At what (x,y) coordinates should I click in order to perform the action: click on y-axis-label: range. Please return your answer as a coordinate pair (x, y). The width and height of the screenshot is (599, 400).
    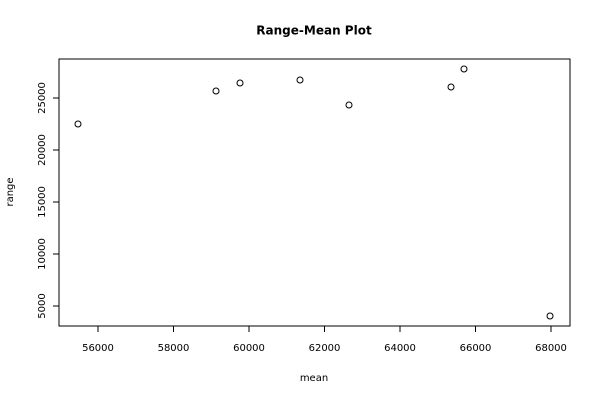
    Looking at the image, I should click on (10, 191).